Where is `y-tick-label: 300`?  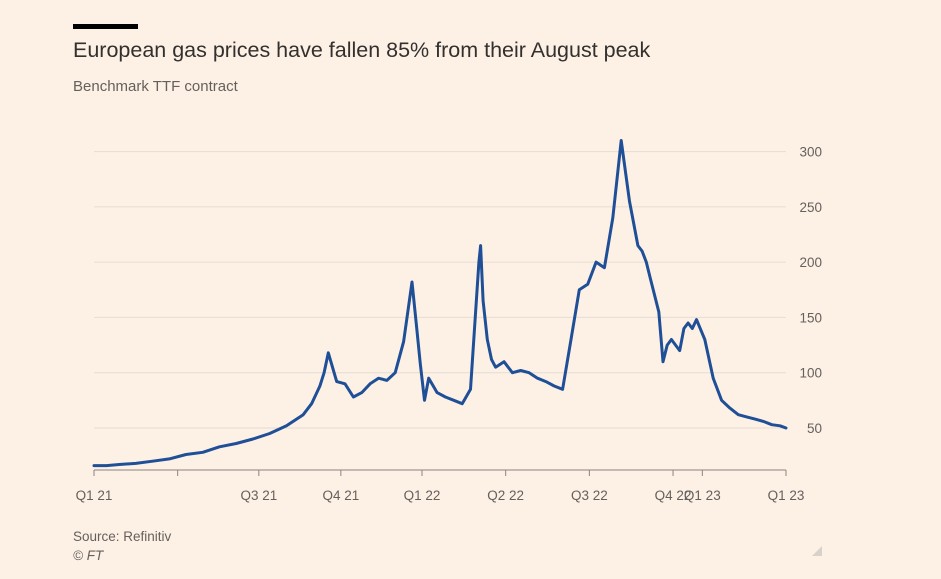 y-tick-label: 300 is located at coordinates (810, 152).